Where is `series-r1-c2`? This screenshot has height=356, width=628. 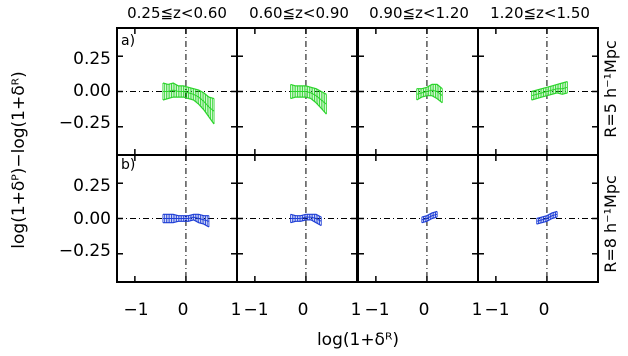
series-r1-c2 is located at coordinates (308, 99).